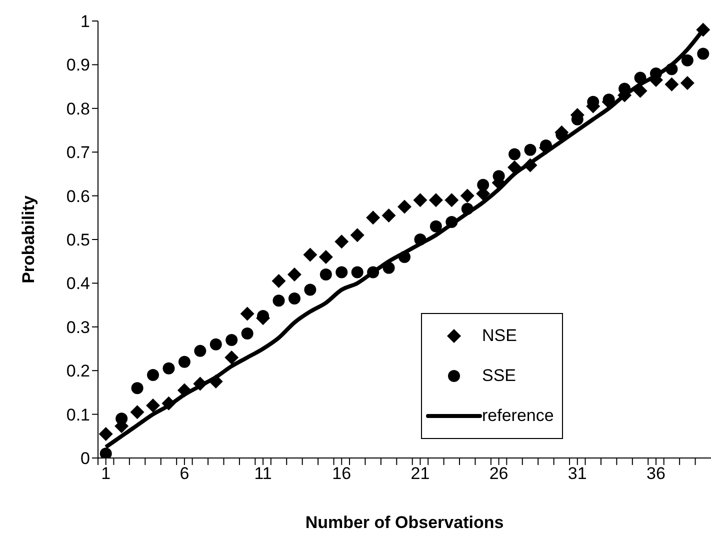 The height and width of the screenshot is (550, 711). Describe the element at coordinates (85, 22) in the screenshot. I see `y-tick-label: 1` at that location.